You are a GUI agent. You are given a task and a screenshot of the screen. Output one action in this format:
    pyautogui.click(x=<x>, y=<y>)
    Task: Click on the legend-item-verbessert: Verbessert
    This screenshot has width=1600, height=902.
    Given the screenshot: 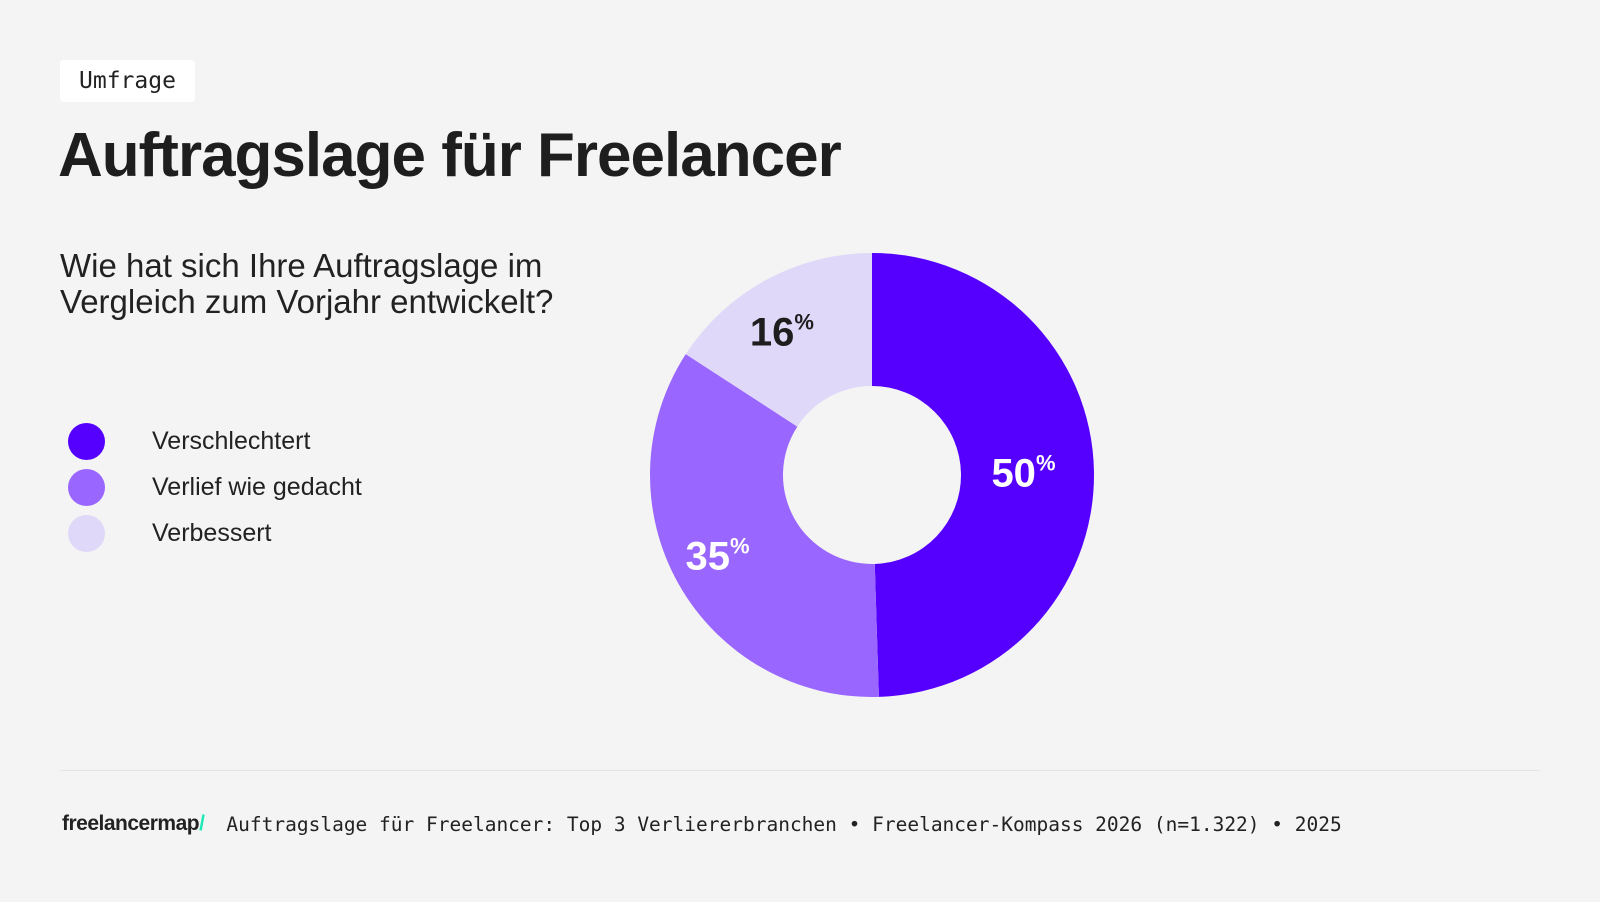 What is the action you would take?
    pyautogui.click(x=215, y=533)
    